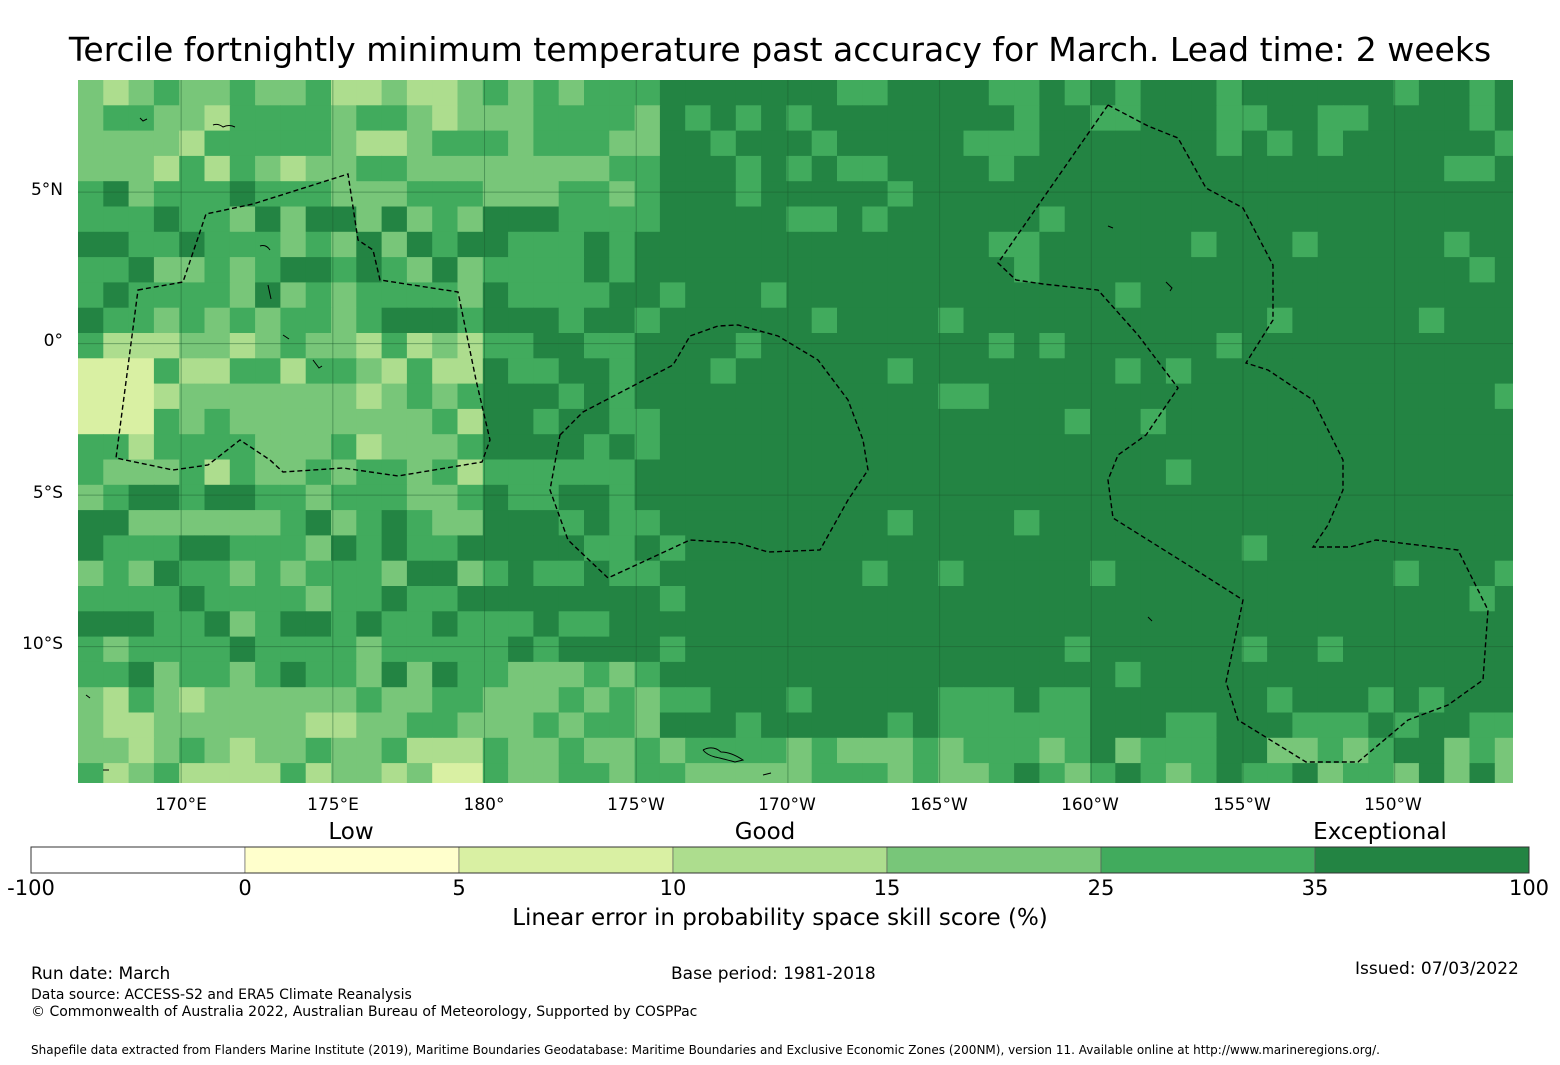 This screenshot has width=1560, height=1065. I want to click on island, so click(1150, 619).